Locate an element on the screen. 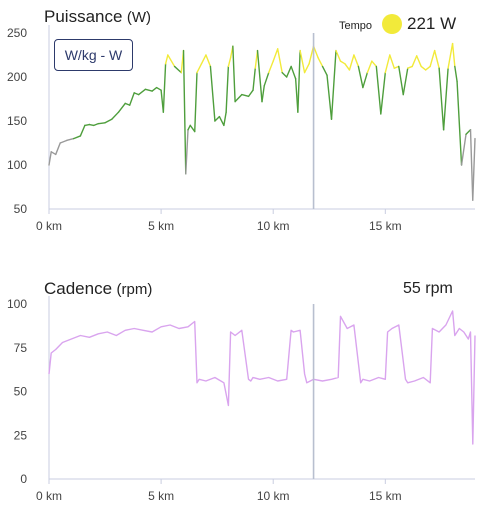 This screenshot has width=479, height=512. x-tick-label: 15 km is located at coordinates (385, 496).